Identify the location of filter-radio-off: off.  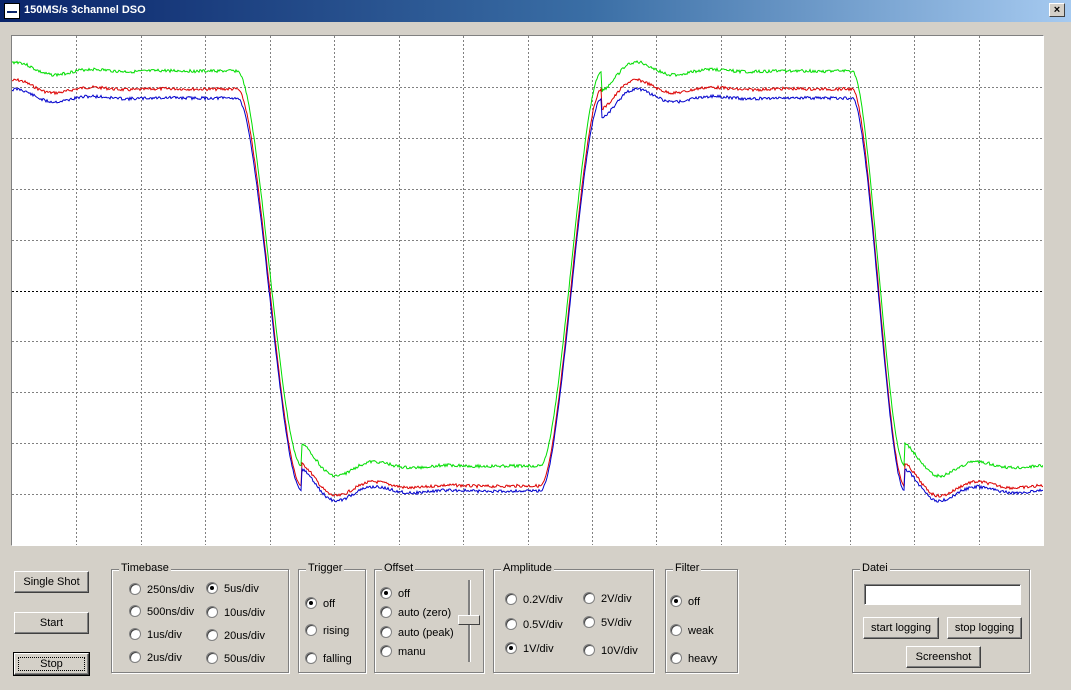
(685, 602).